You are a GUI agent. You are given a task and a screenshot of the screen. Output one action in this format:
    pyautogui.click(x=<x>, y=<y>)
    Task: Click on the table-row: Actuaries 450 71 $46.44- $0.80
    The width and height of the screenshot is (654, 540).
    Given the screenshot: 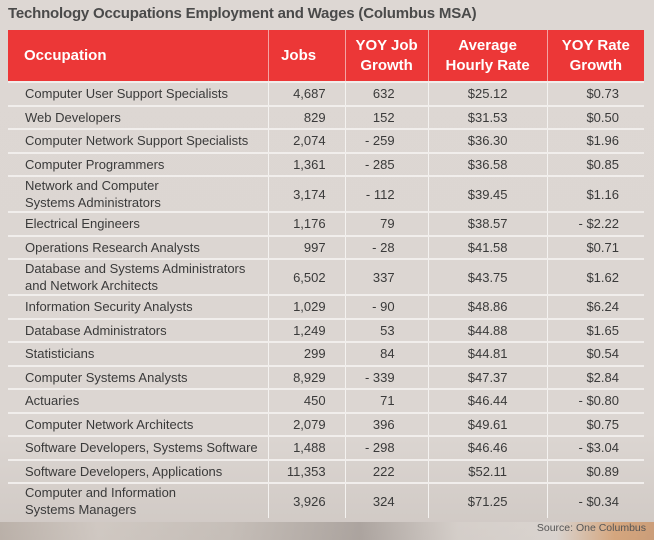 What is the action you would take?
    pyautogui.click(x=326, y=400)
    